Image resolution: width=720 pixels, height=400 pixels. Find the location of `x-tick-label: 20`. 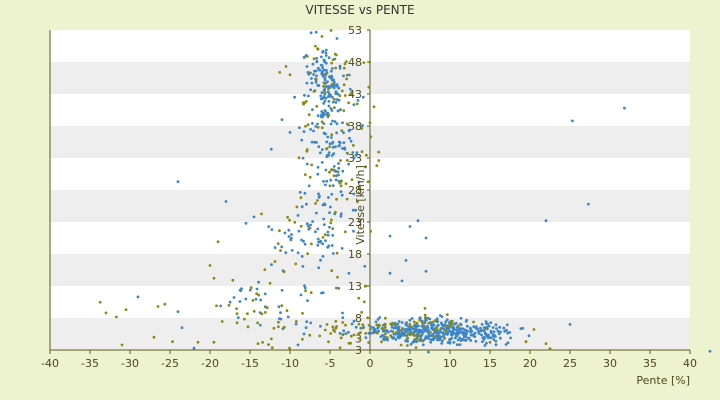

x-tick-label: 20 is located at coordinates (530, 363).